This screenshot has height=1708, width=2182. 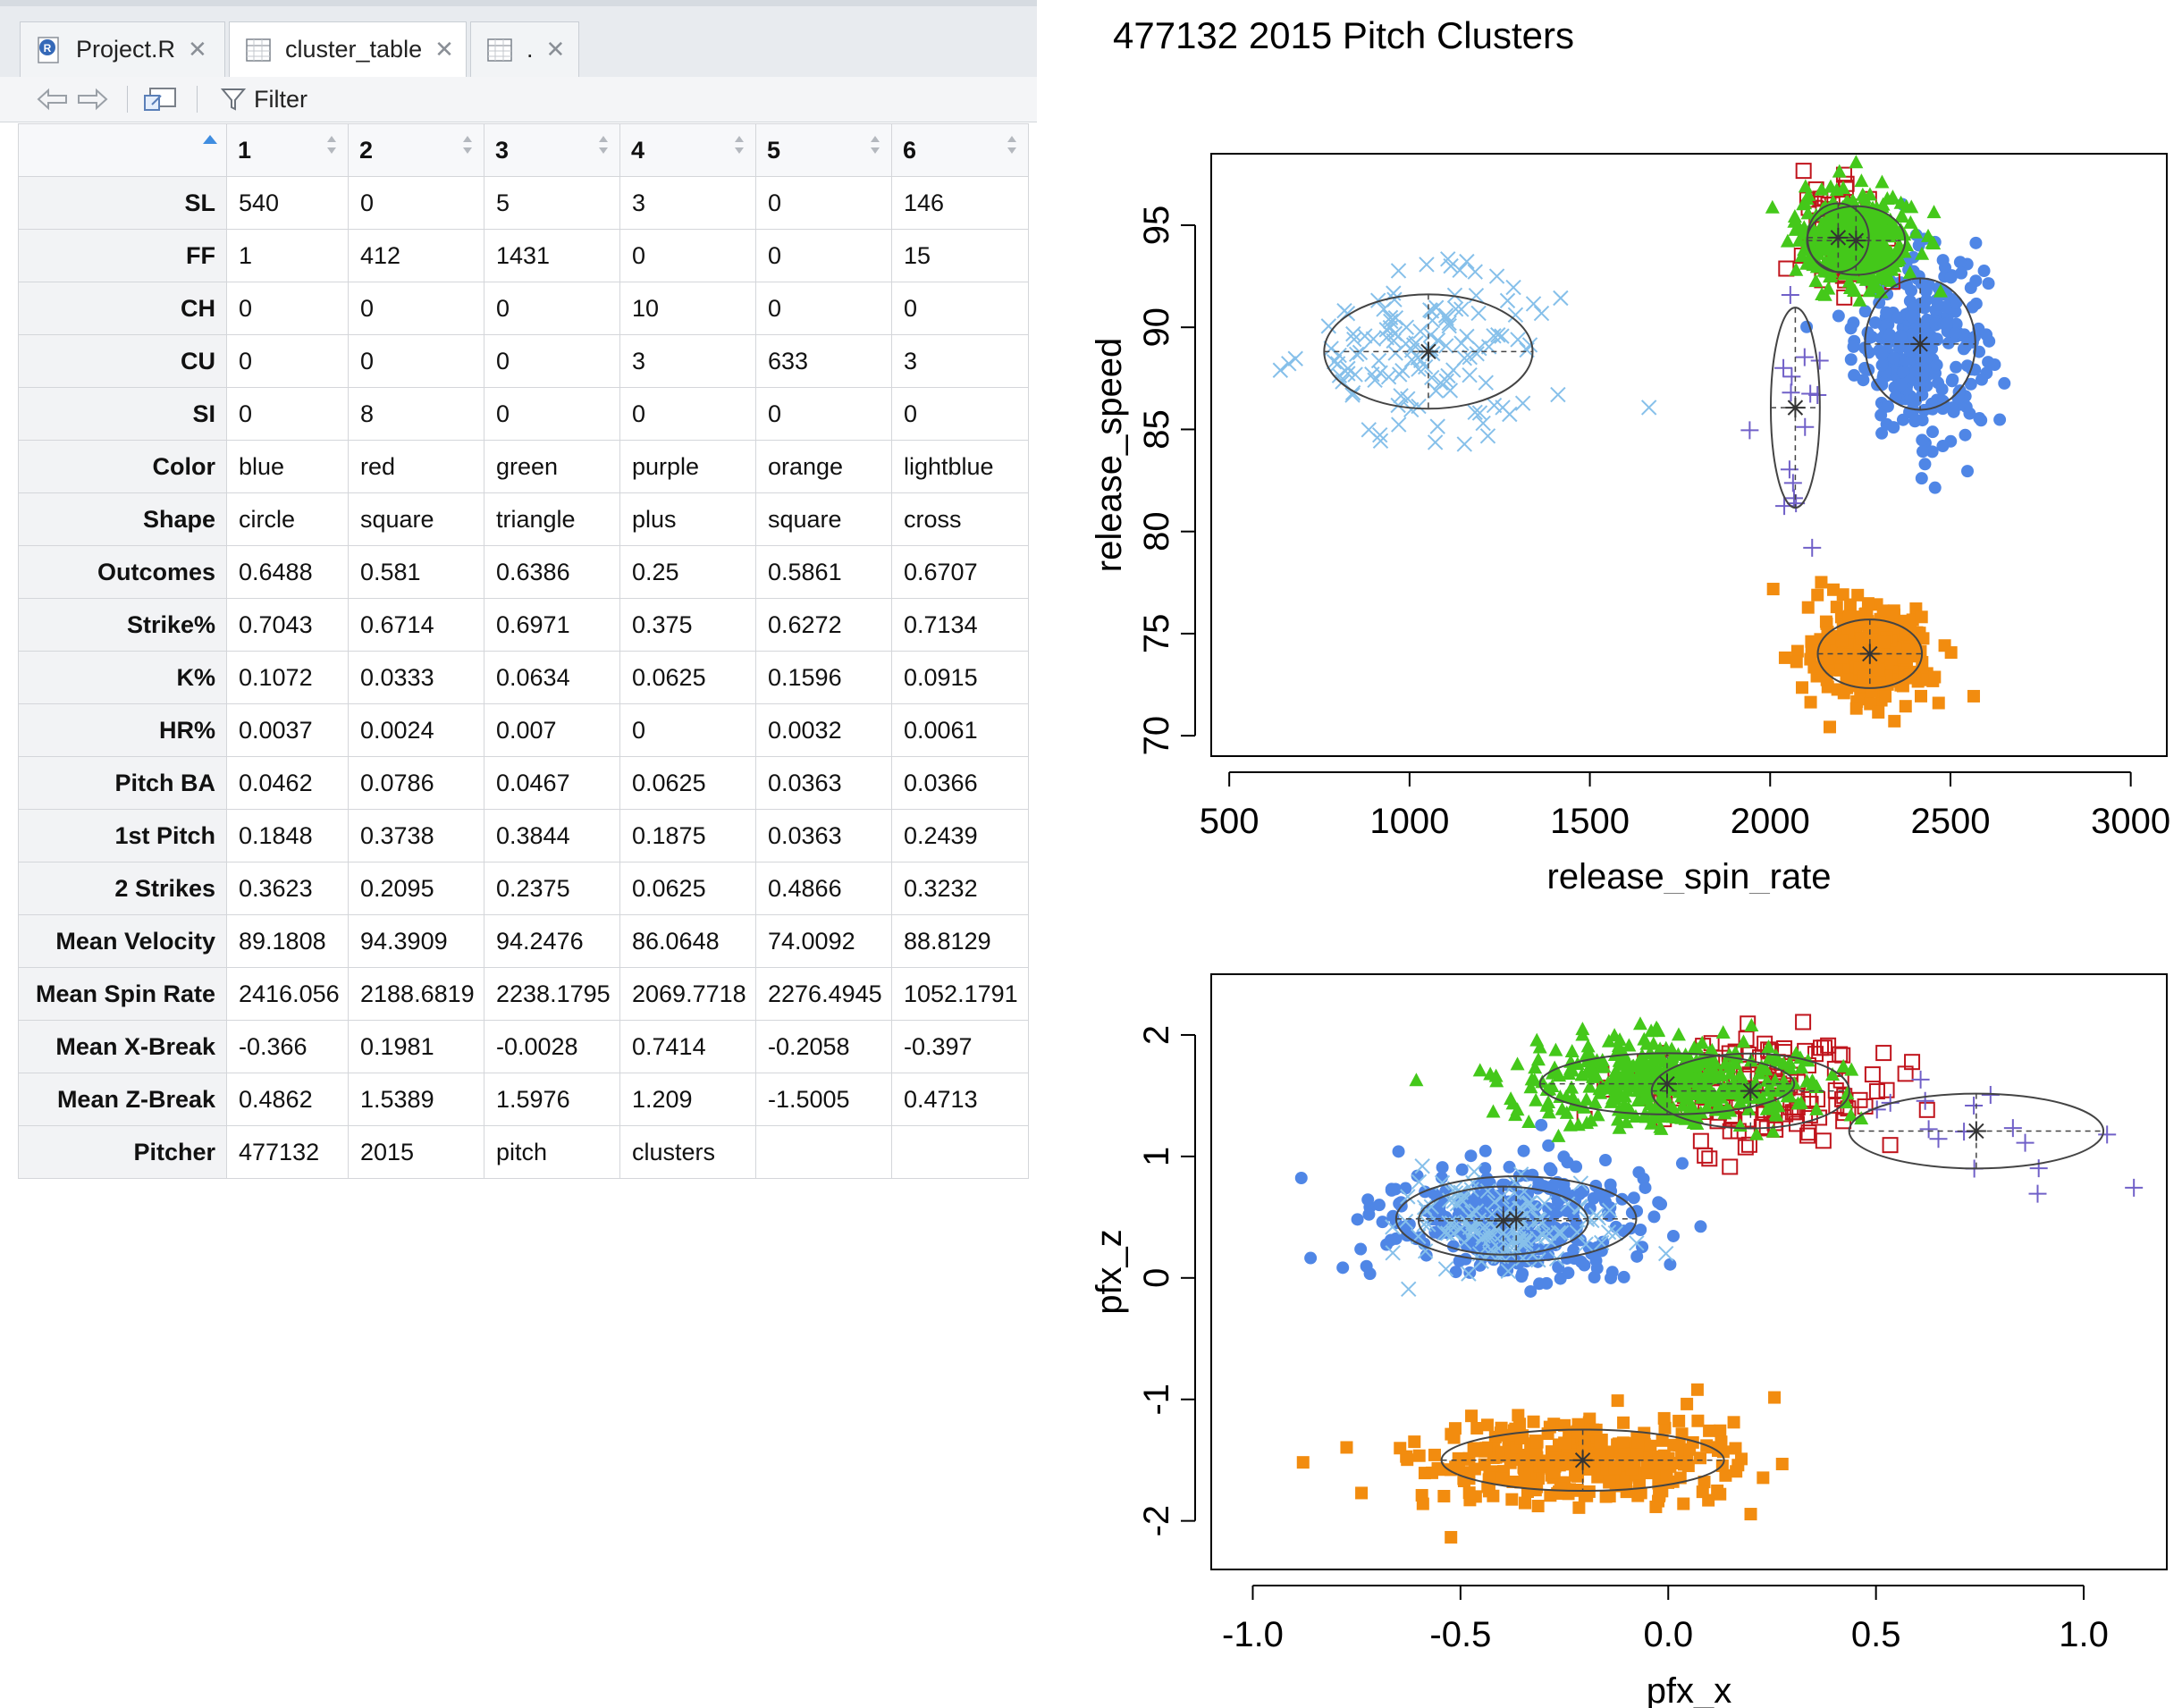 What do you see at coordinates (287, 625) in the screenshot?
I see `table-cell: 0.7043` at bounding box center [287, 625].